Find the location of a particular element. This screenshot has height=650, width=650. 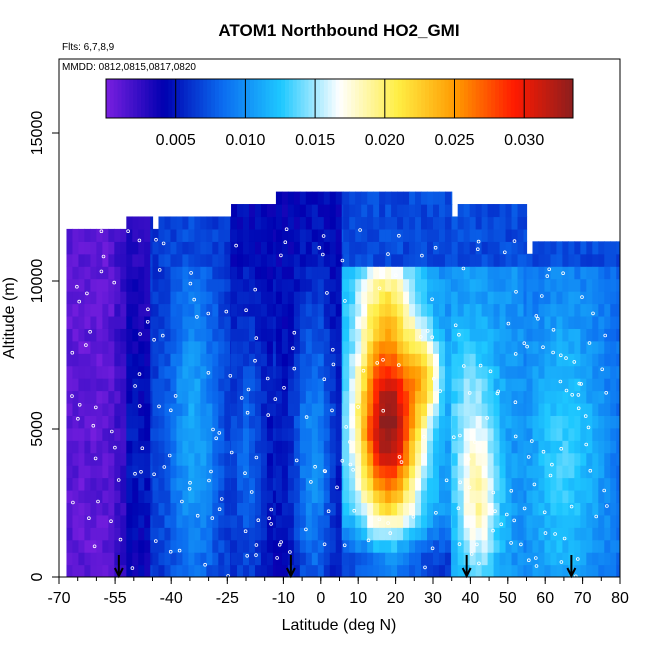

colorbar-tick-label: 0.030 is located at coordinates (524, 140).